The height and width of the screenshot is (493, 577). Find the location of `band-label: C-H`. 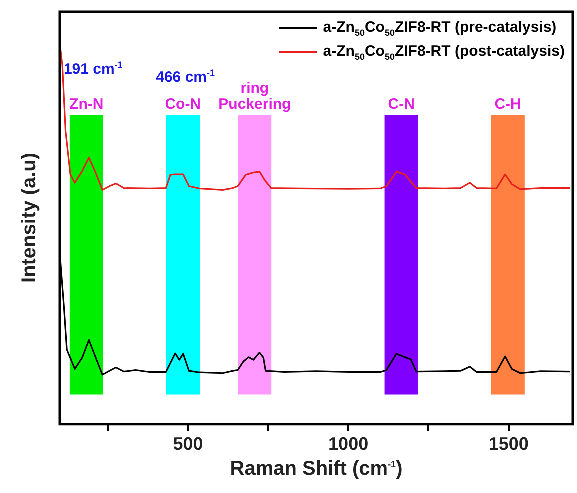

band-label: C-H is located at coordinates (508, 105).